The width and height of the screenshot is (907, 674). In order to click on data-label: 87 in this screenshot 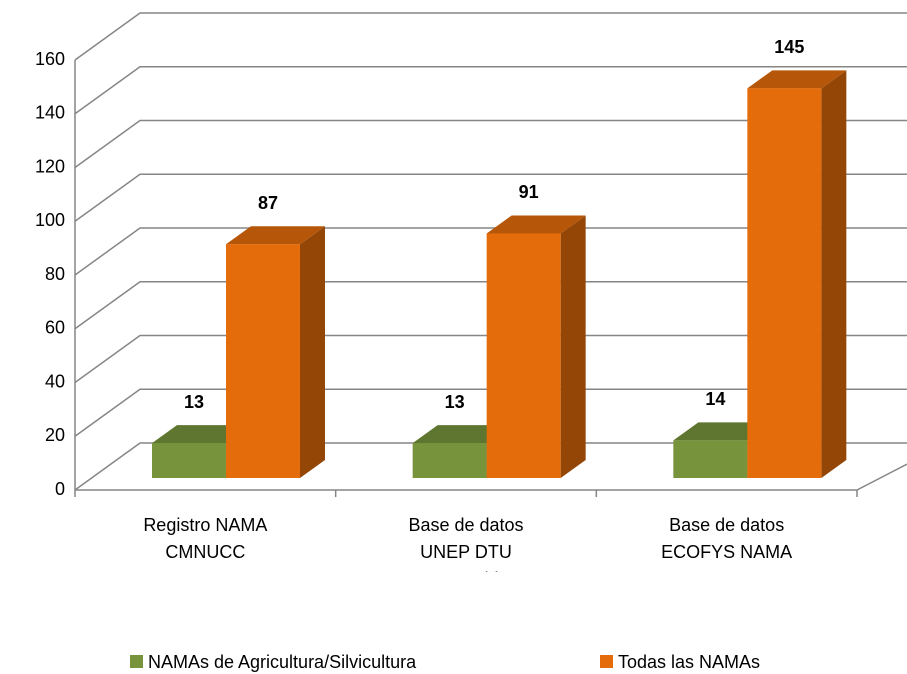, I will do `click(268, 203)`.